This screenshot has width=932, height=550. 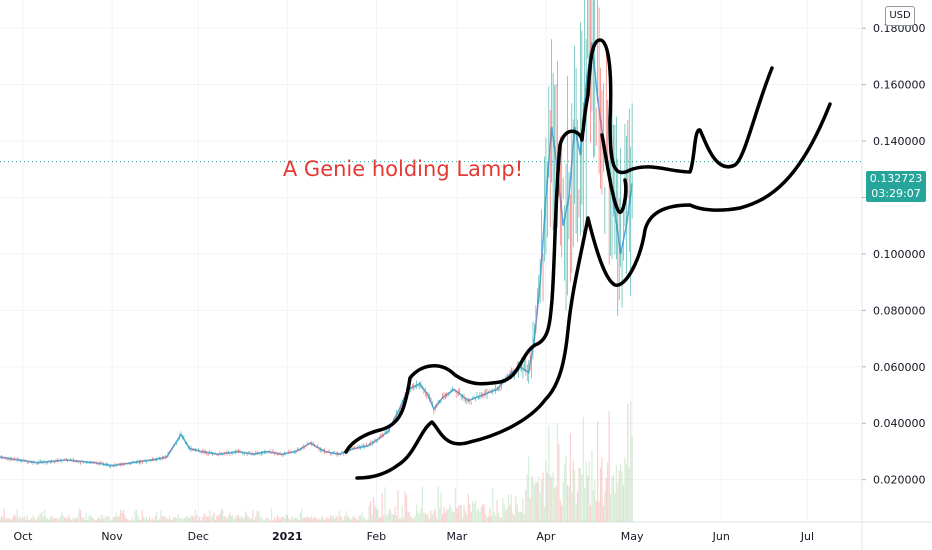 I want to click on currency-badge: USD, so click(x=900, y=16).